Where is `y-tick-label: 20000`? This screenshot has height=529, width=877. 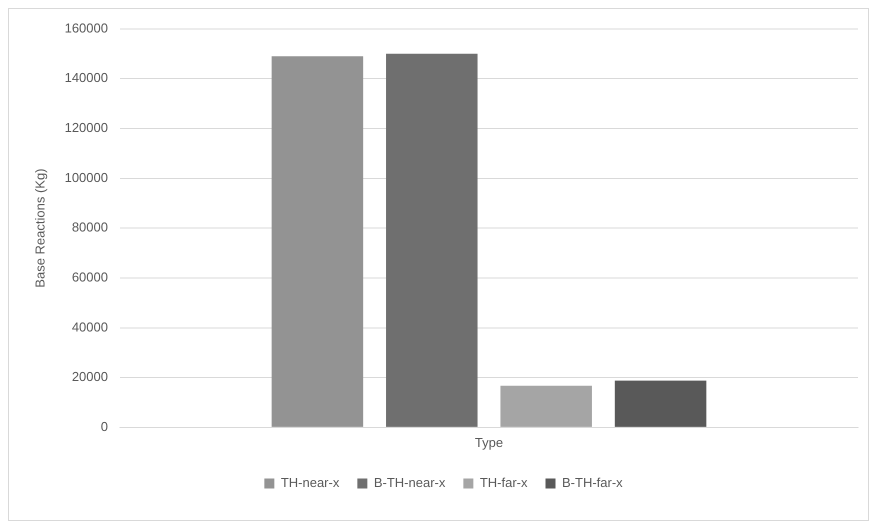
y-tick-label: 20000 is located at coordinates (90, 376).